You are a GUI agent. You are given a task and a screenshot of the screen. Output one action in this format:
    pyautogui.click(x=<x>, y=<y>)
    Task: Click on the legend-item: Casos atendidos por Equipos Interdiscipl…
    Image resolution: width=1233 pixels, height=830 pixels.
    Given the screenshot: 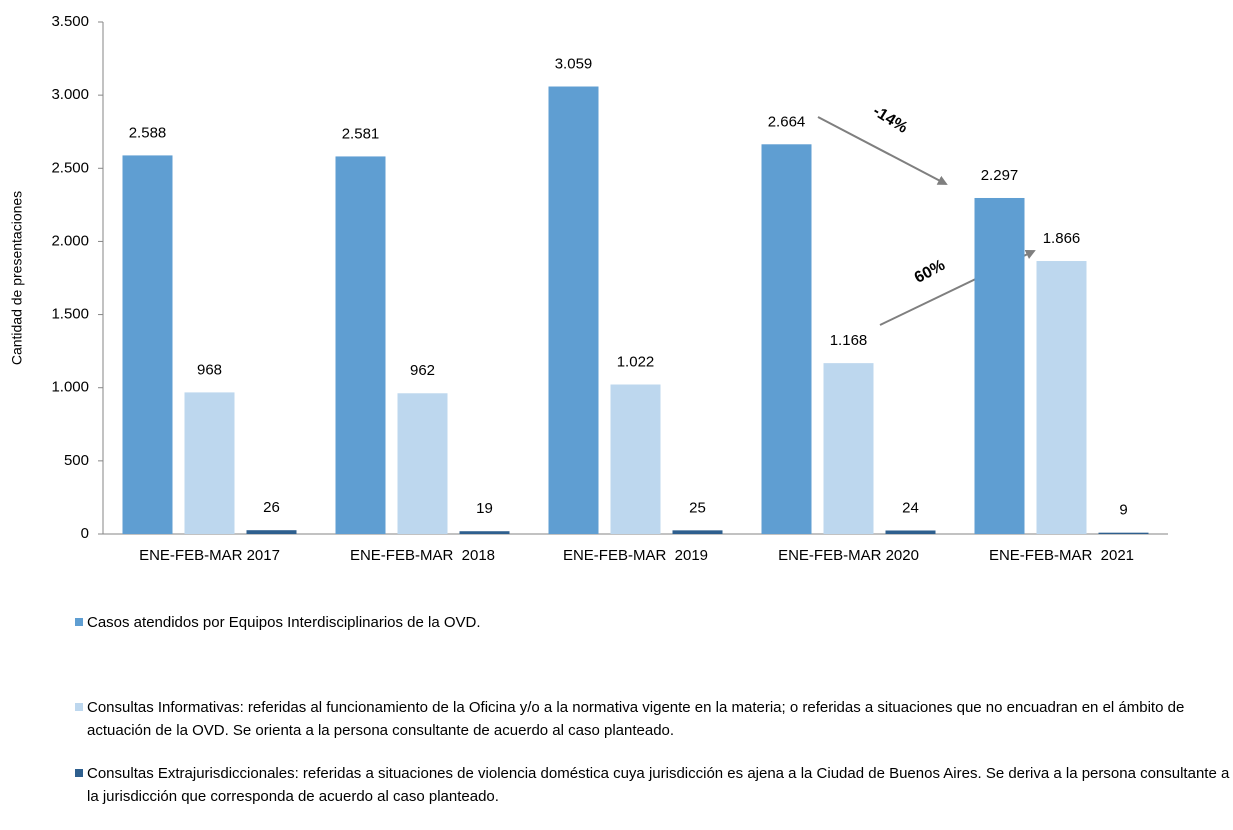 What is the action you would take?
    pyautogui.click(x=654, y=622)
    